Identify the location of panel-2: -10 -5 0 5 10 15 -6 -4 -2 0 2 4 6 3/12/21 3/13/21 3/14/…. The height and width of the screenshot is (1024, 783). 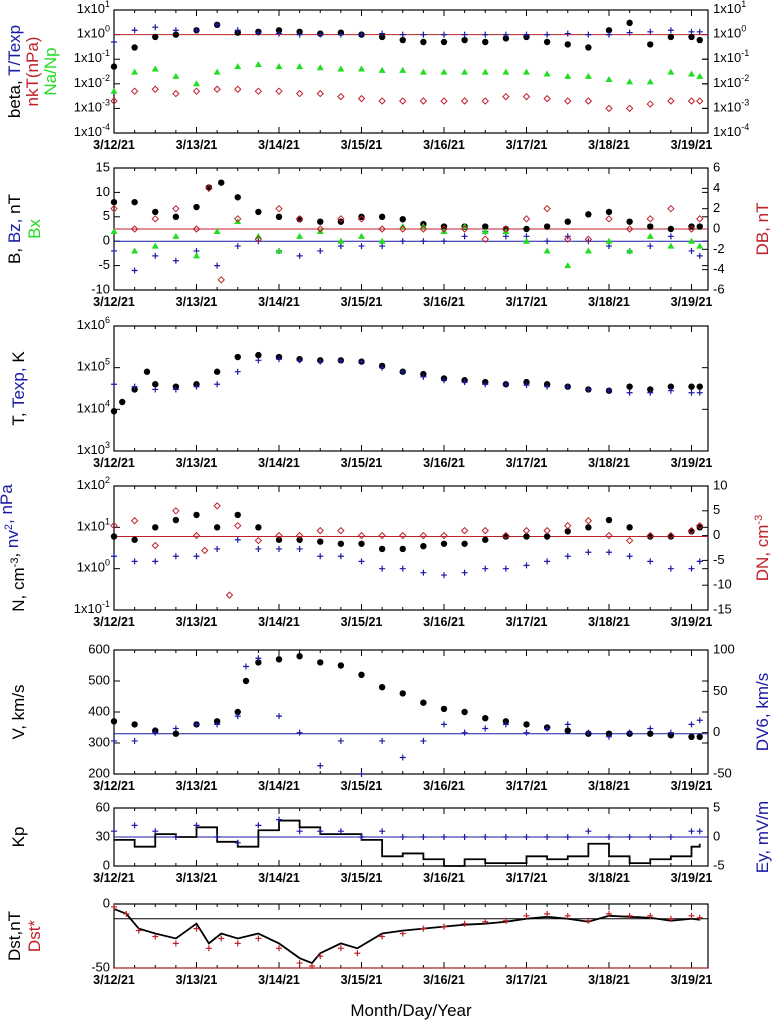
(388, 234).